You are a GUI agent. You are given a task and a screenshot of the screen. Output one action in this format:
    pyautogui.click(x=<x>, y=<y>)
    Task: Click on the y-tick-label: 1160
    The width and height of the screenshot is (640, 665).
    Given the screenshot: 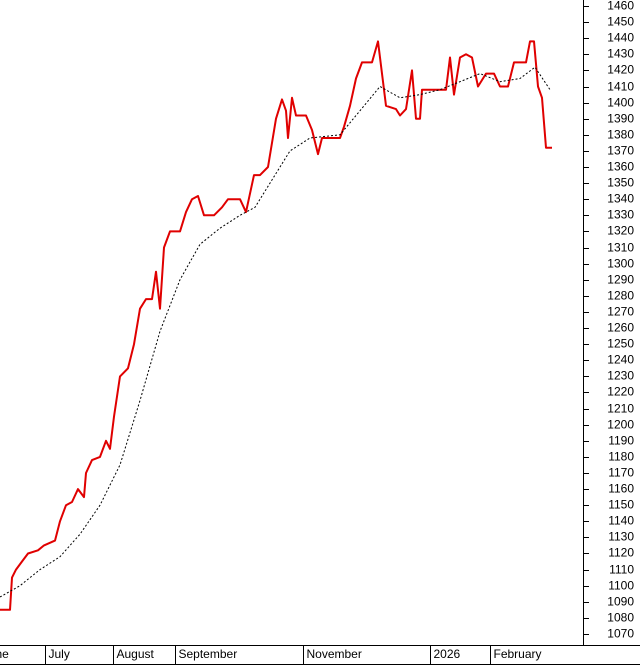 What is the action you would take?
    pyautogui.click(x=621, y=489)
    